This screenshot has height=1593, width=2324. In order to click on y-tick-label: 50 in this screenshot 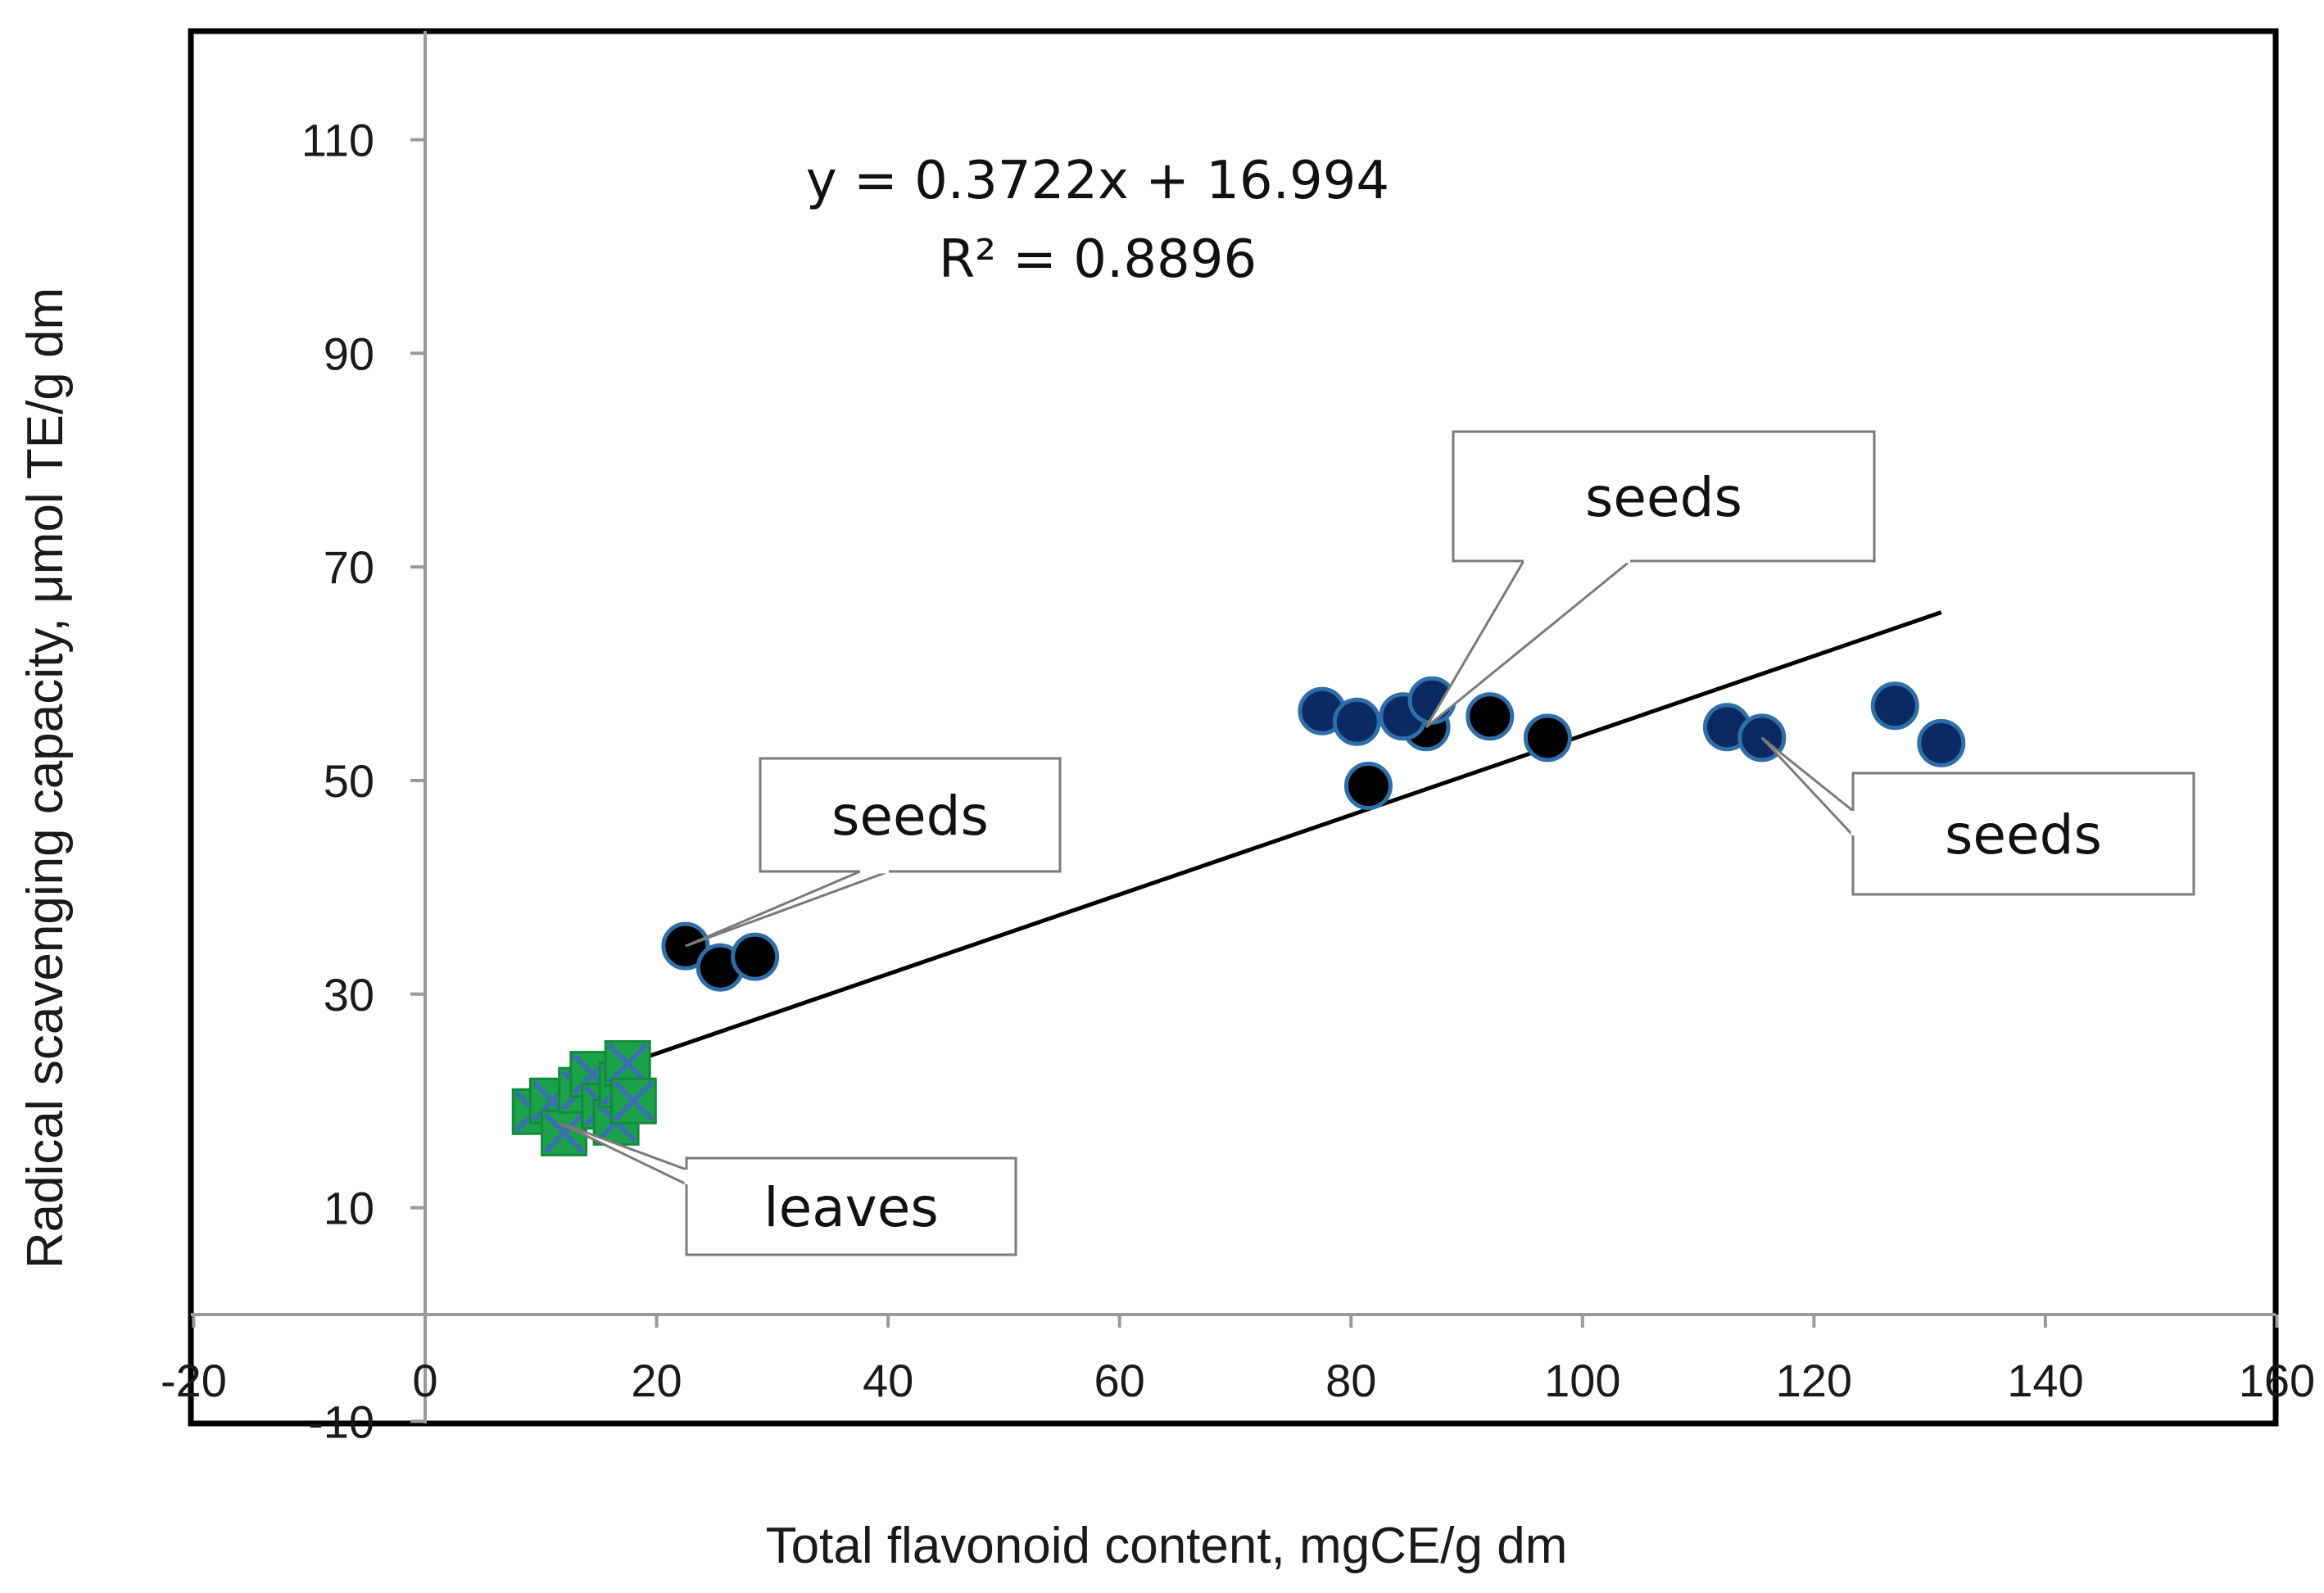, I will do `click(349, 781)`.